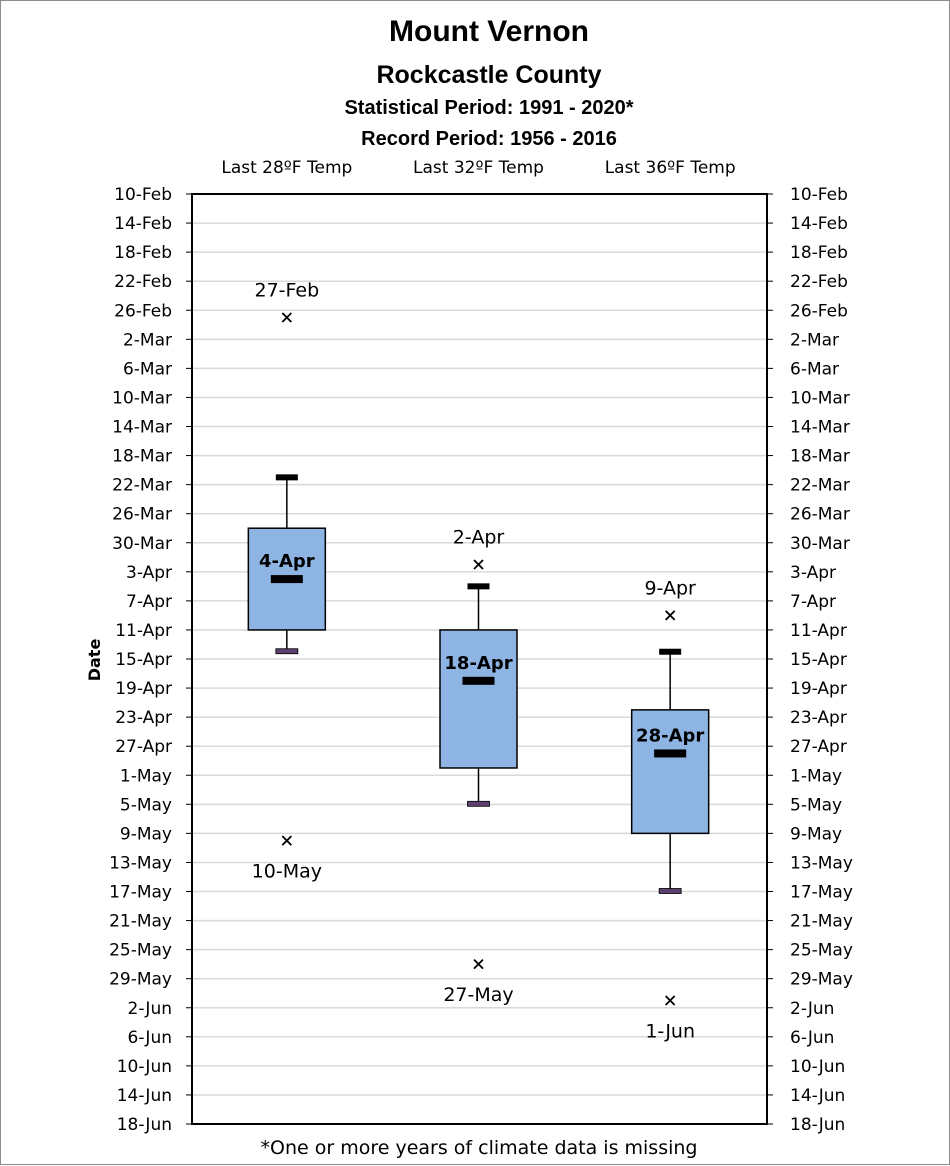  I want to click on category-label: Last 36ºF Temp, so click(670, 168).